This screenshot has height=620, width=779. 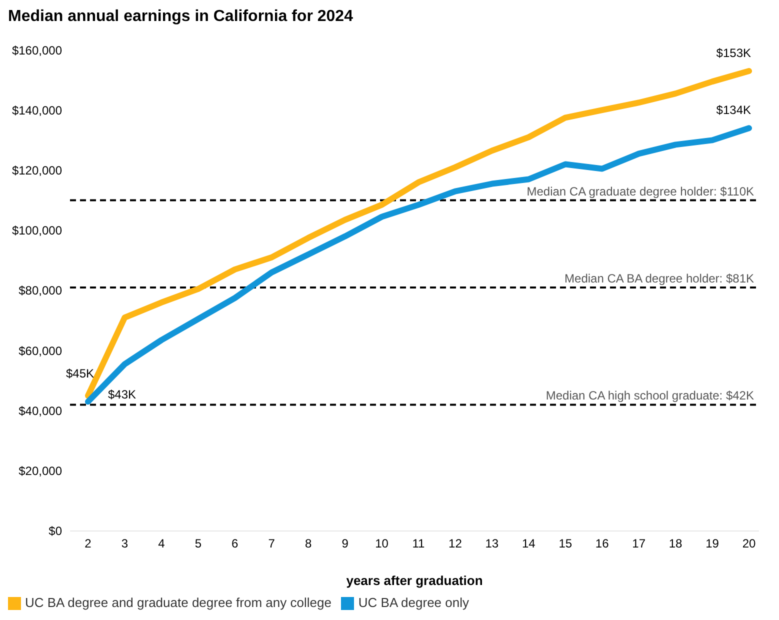 I want to click on x-axis-title: years after graduation, so click(x=414, y=580).